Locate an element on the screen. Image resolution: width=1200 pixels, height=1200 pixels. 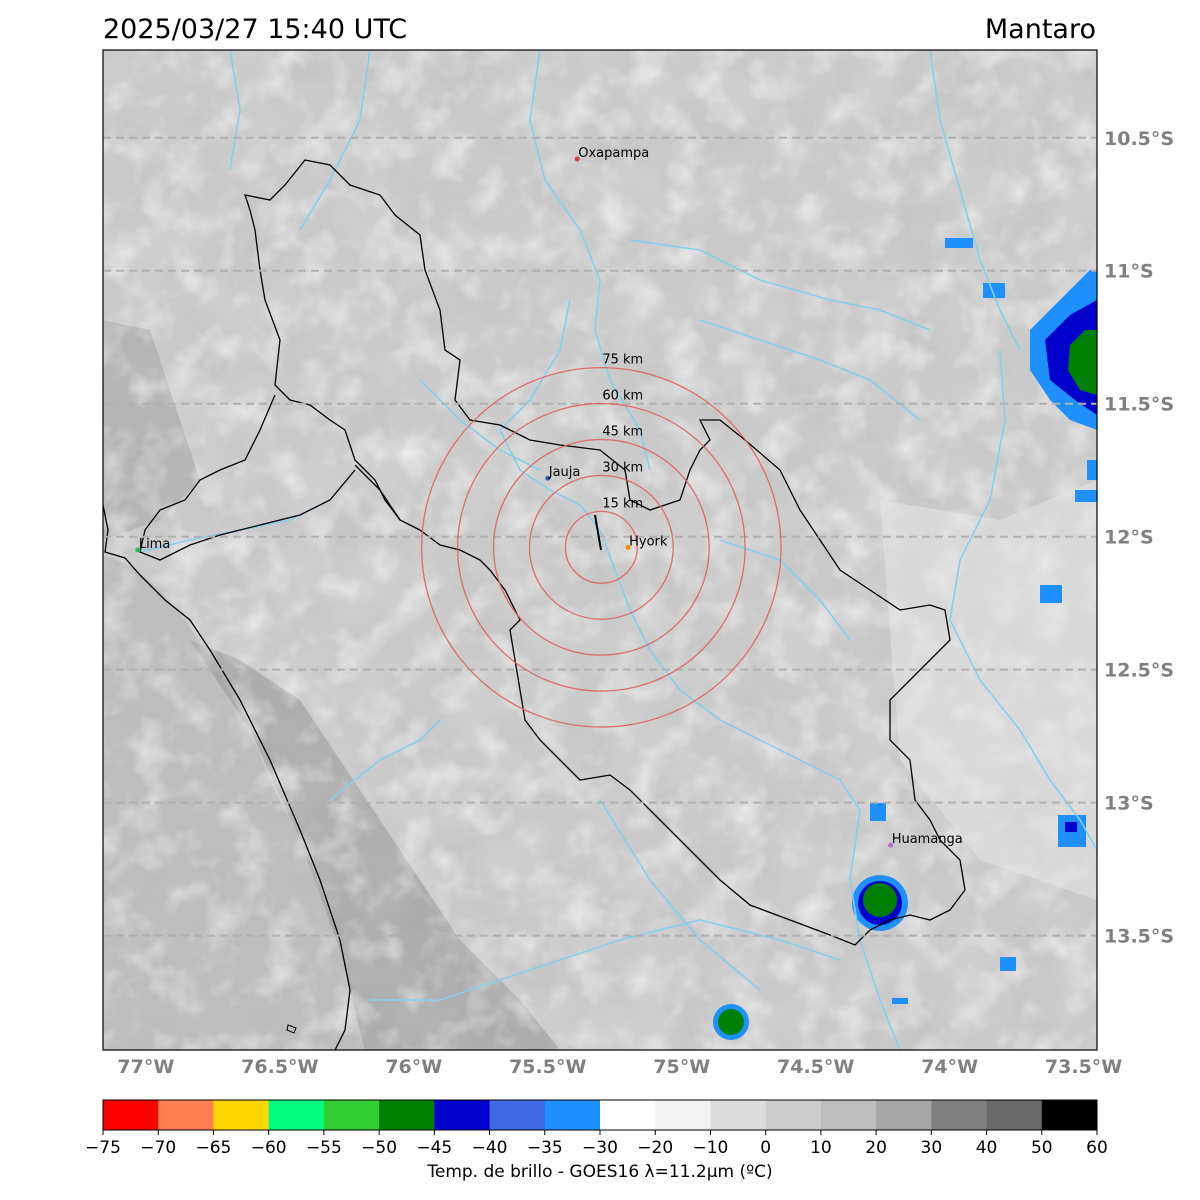
colorbar-tick-label: 40 is located at coordinates (987, 1148).